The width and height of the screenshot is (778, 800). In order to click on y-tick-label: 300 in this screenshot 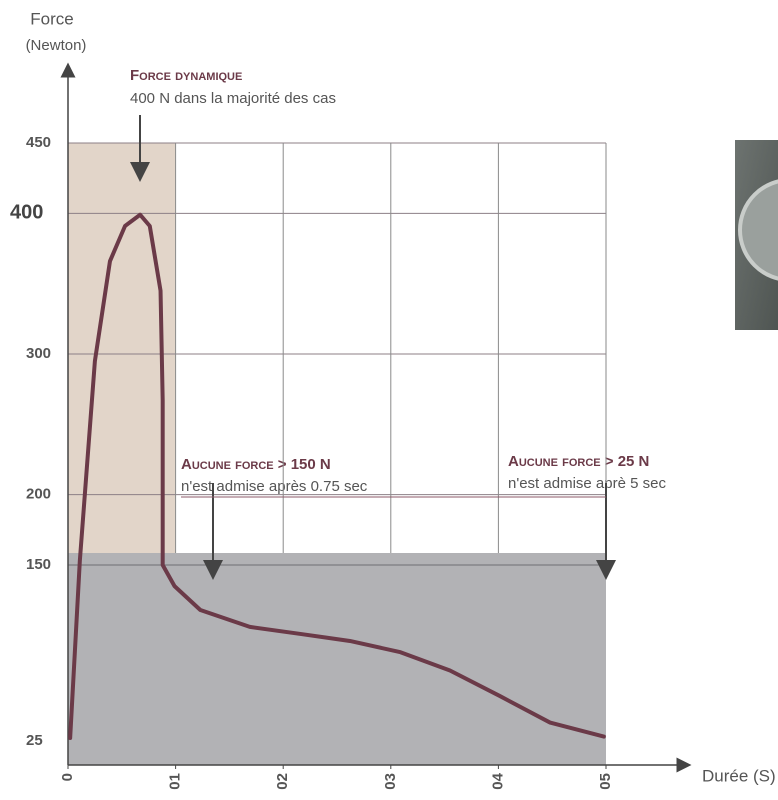, I will do `click(38, 353)`.